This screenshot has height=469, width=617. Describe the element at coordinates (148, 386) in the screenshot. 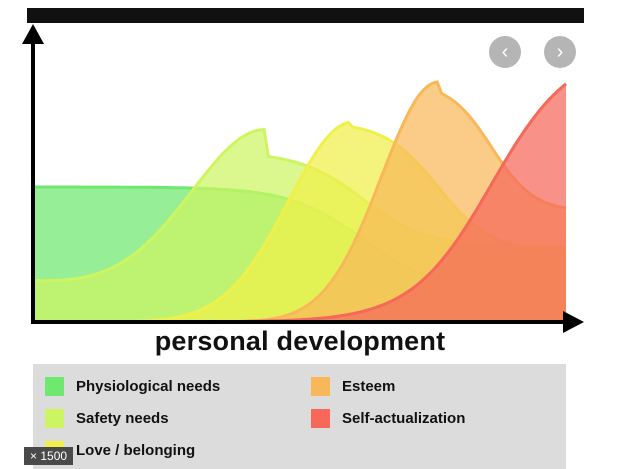

I see `legend-label: Physiological needs` at that location.